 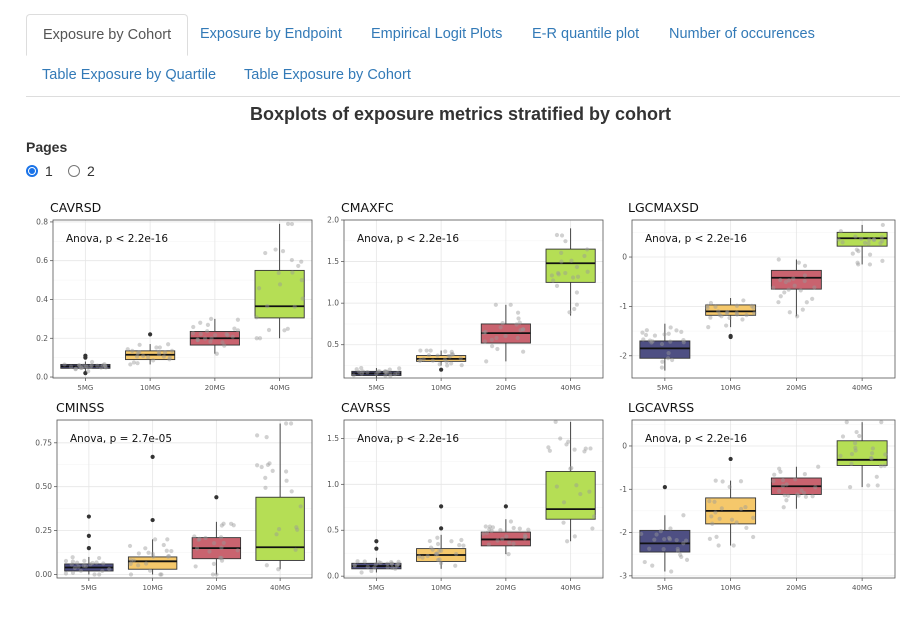 What do you see at coordinates (624, 489) in the screenshot?
I see `y-tick-label: -1` at bounding box center [624, 489].